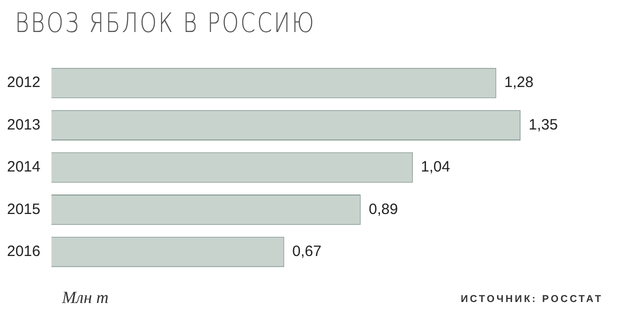 Image resolution: width=623 pixels, height=320 pixels. What do you see at coordinates (23, 209) in the screenshot?
I see `y-tick-label: 2015` at bounding box center [23, 209].